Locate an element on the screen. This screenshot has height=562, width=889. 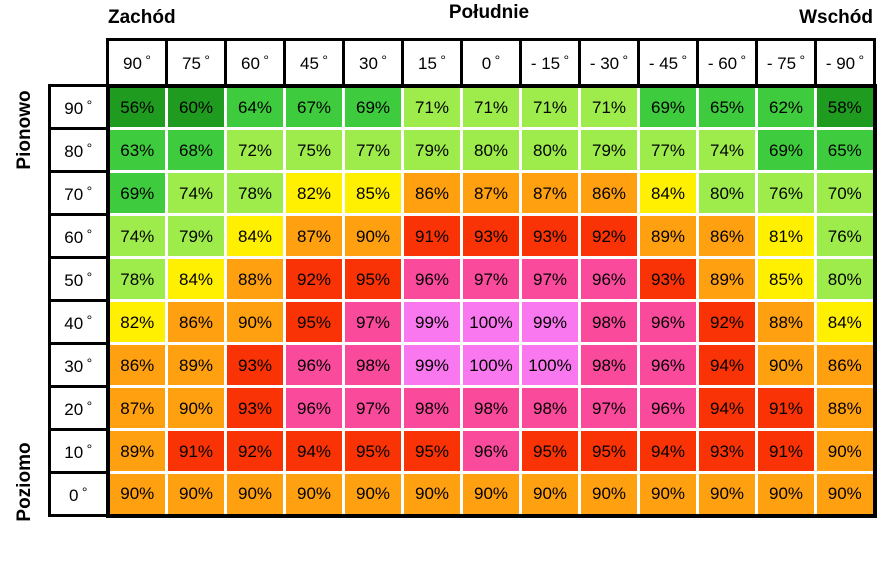
heatmap-cell: 62% is located at coordinates (786, 107).